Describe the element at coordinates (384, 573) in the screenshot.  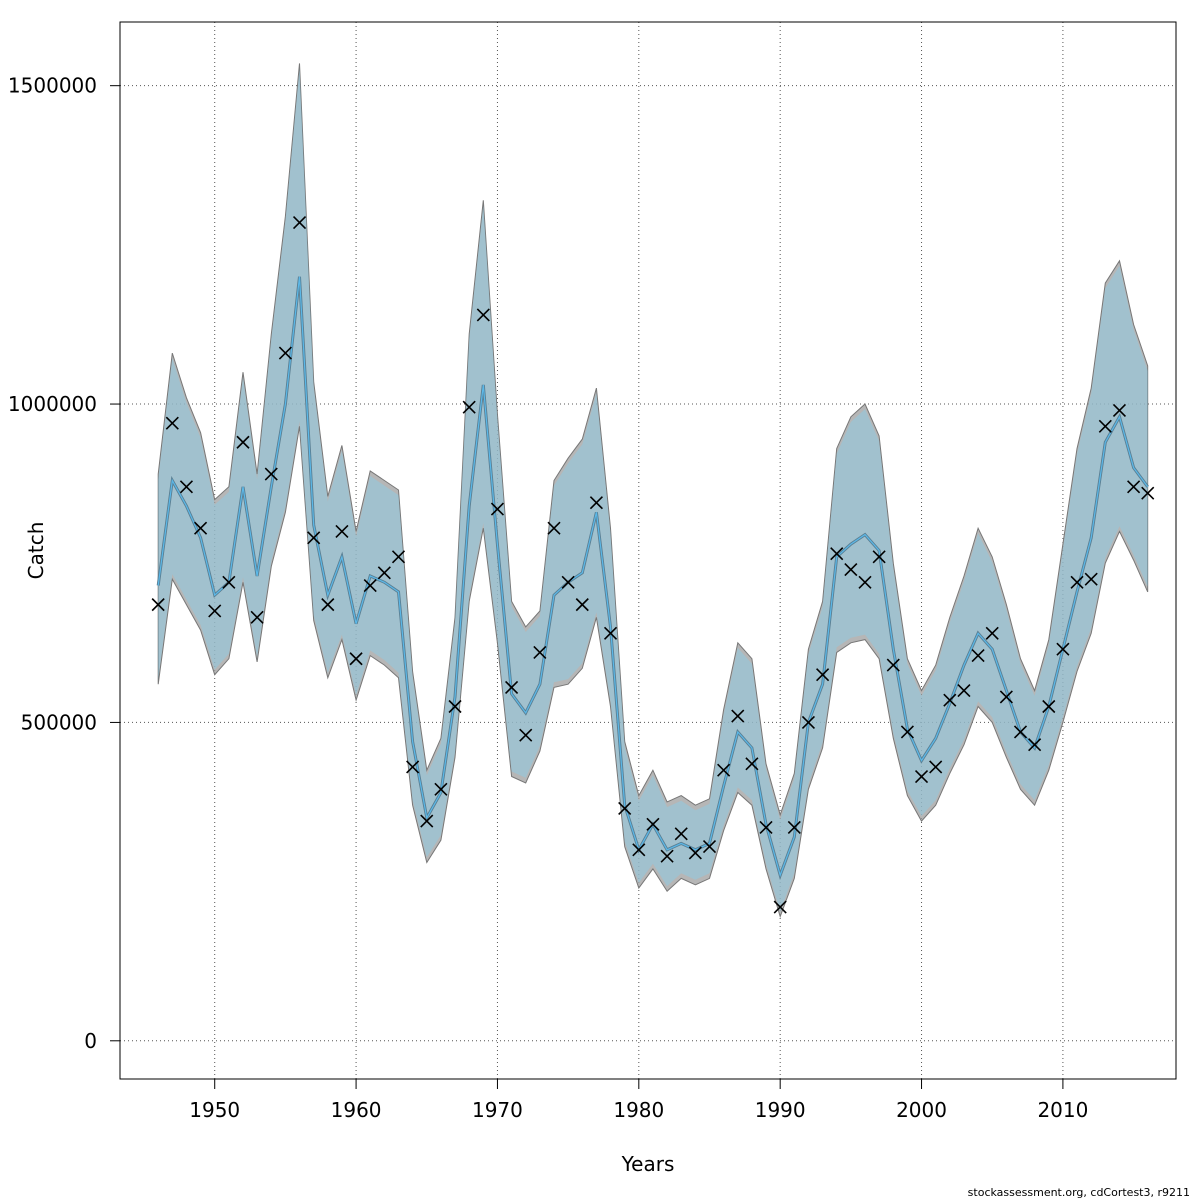
I see `observed-point-1962` at that location.